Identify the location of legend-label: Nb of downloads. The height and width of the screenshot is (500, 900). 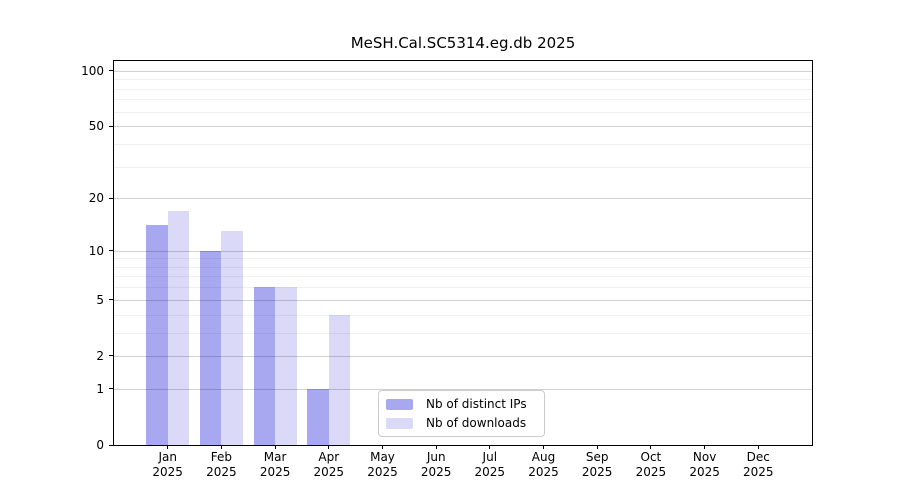
(476, 423).